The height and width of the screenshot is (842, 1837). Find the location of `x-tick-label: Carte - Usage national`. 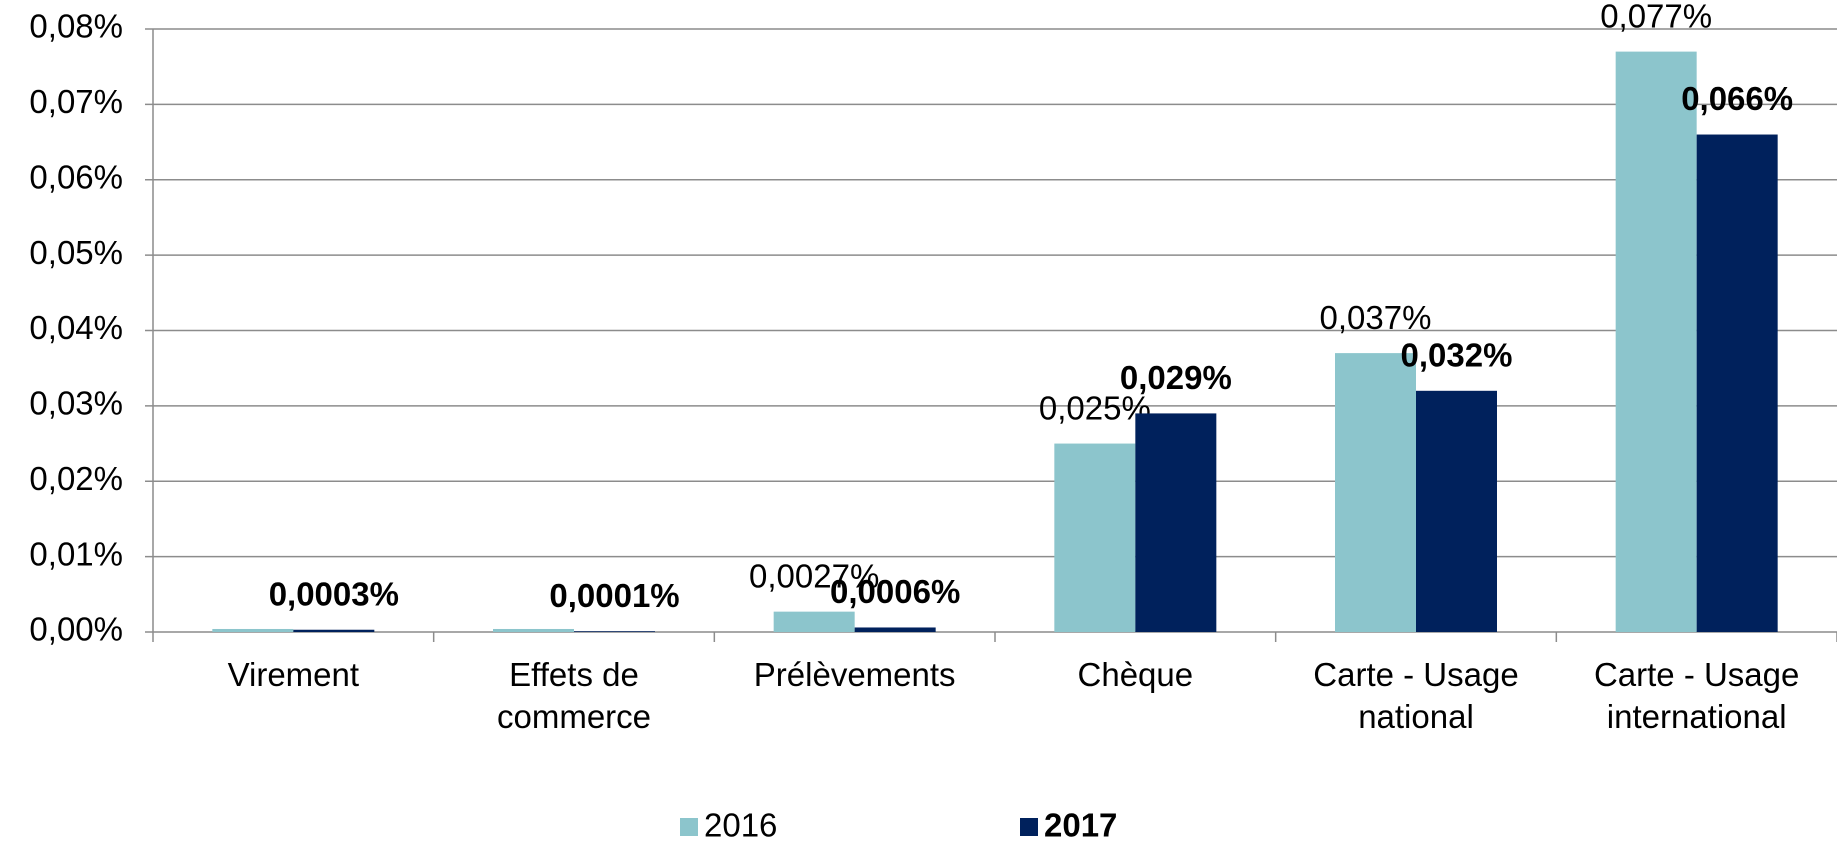

x-tick-label: Carte - Usage national is located at coordinates (1415, 695).